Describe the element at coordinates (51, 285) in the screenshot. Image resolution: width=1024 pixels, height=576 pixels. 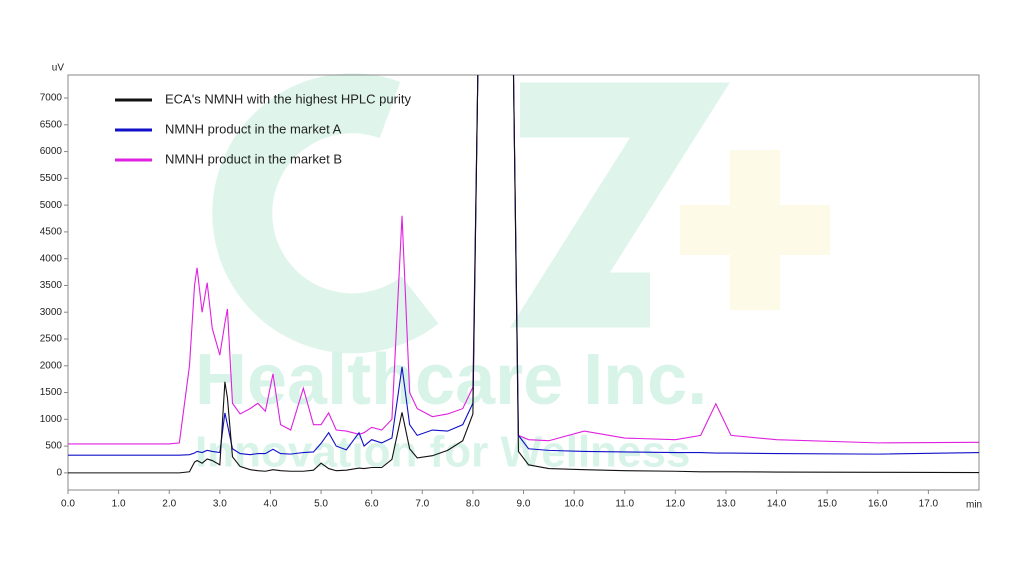
I see `y-tick-label: 3500` at that location.